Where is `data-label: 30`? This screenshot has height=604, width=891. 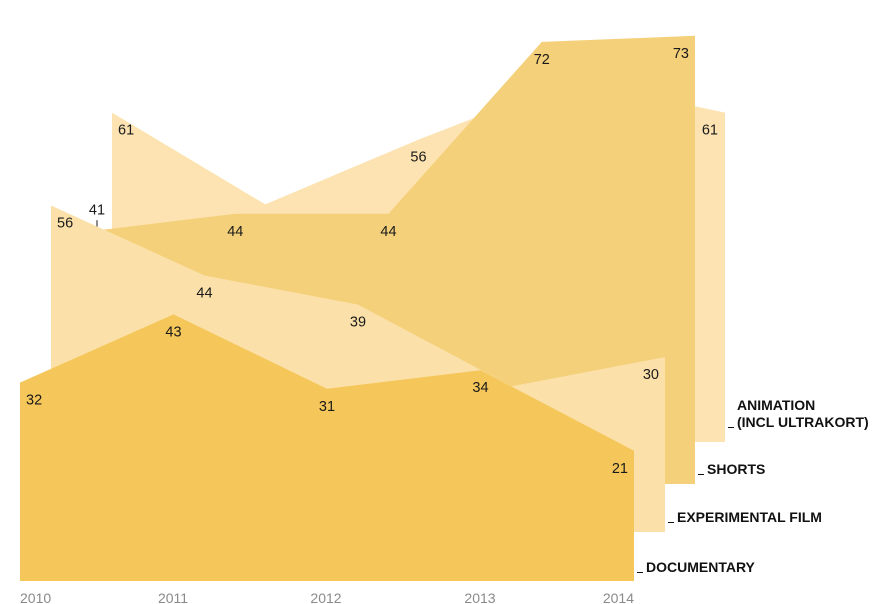 data-label: 30 is located at coordinates (651, 375).